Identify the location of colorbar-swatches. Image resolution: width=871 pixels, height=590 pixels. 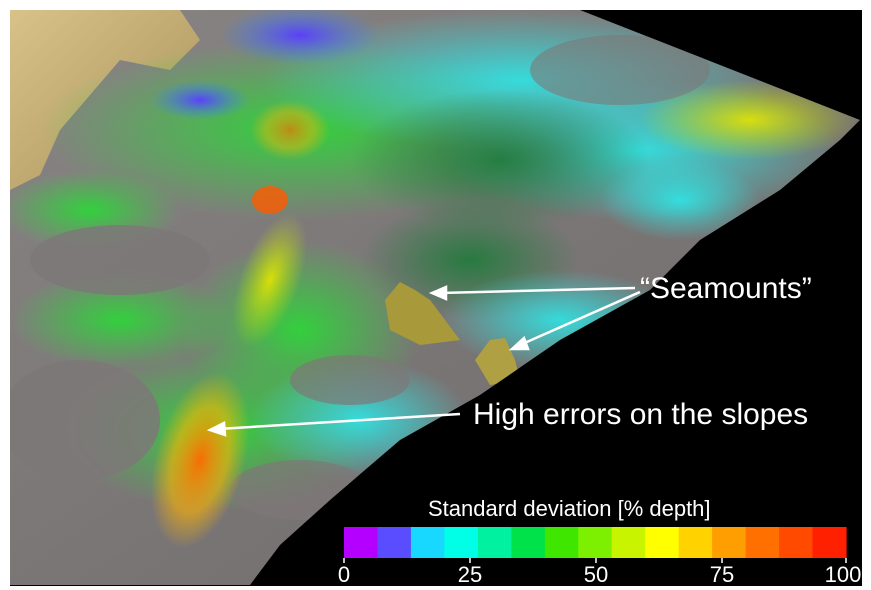
(595, 545).